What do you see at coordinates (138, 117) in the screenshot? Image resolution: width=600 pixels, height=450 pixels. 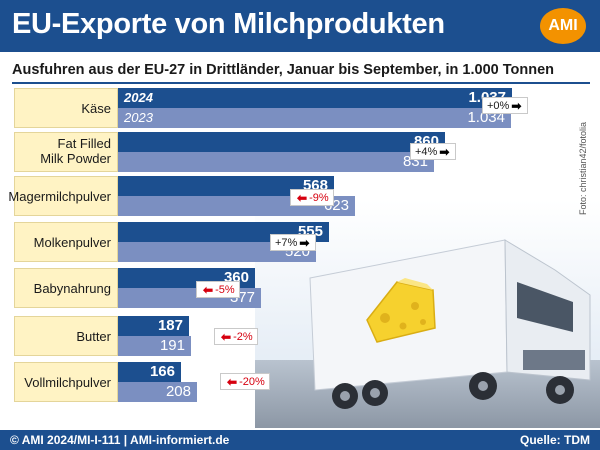 I see `series-name: 2023` at bounding box center [138, 117].